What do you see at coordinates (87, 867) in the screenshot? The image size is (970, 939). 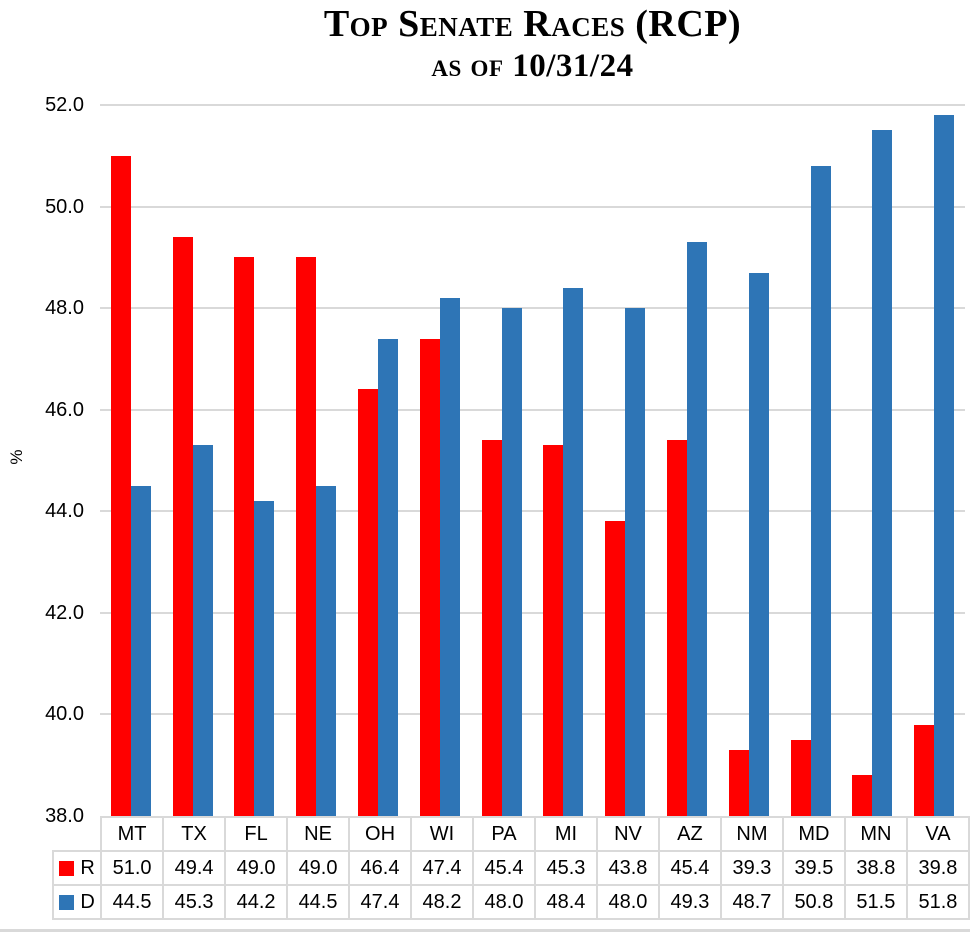 I see `legend-label-r: R` at bounding box center [87, 867].